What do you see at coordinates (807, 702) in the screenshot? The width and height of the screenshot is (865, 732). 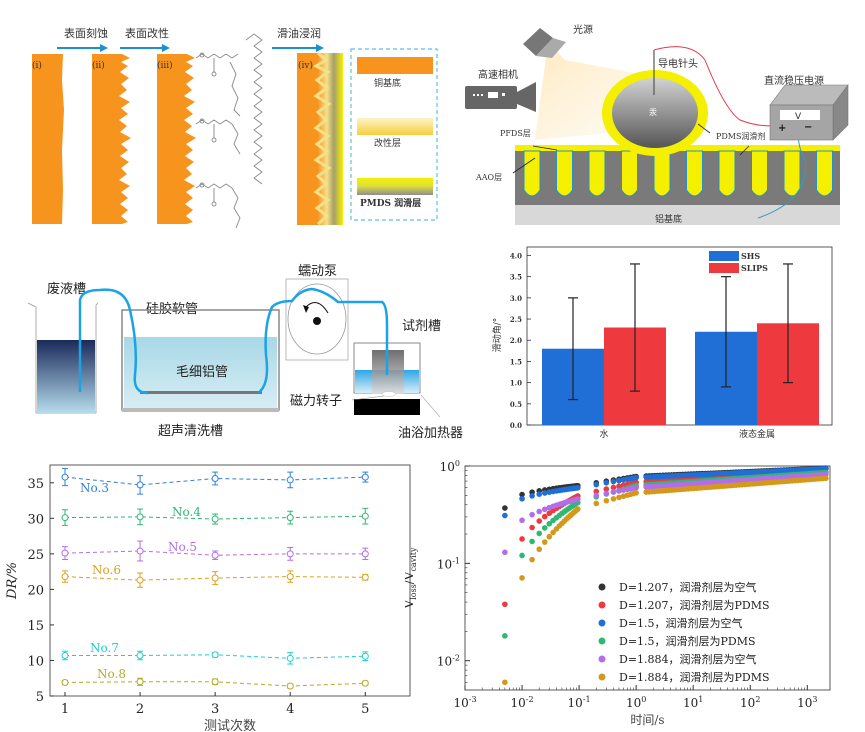 I see `x-tick-label: 10³` at bounding box center [807, 702].